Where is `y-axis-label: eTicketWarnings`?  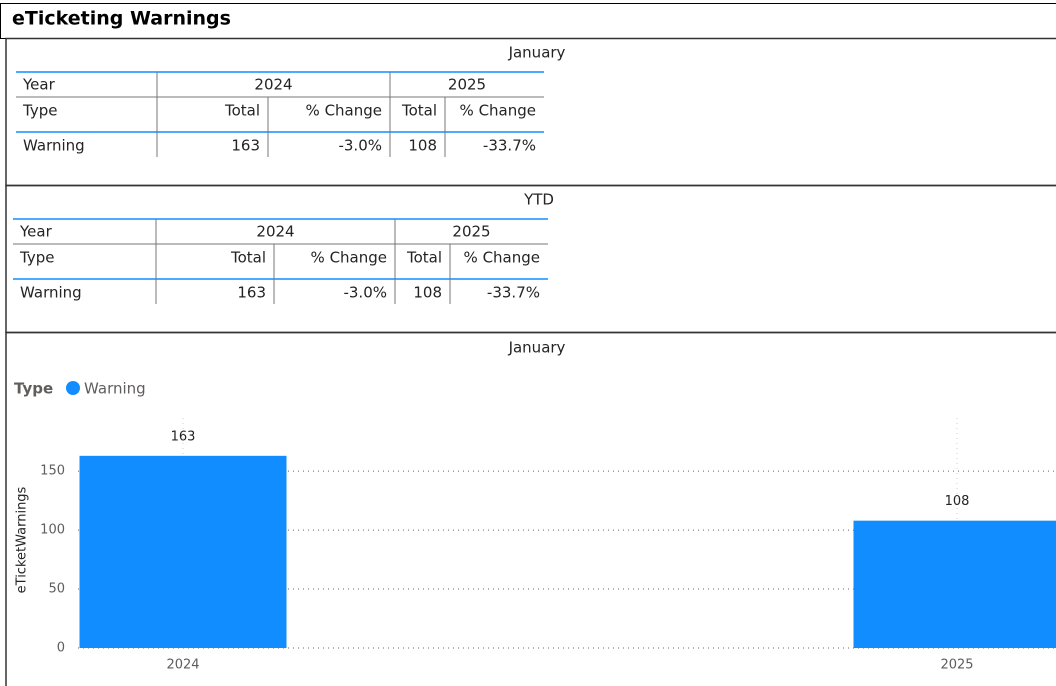
y-axis-label: eTicketWarnings is located at coordinates (22, 539).